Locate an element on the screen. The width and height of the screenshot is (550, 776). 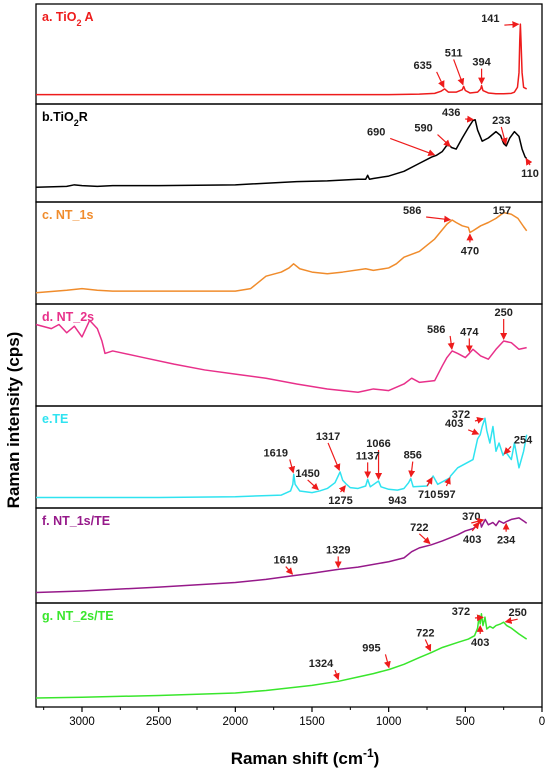
panel-c: c. NT_1s 157 586 470 is located at coordinates (289, 253).